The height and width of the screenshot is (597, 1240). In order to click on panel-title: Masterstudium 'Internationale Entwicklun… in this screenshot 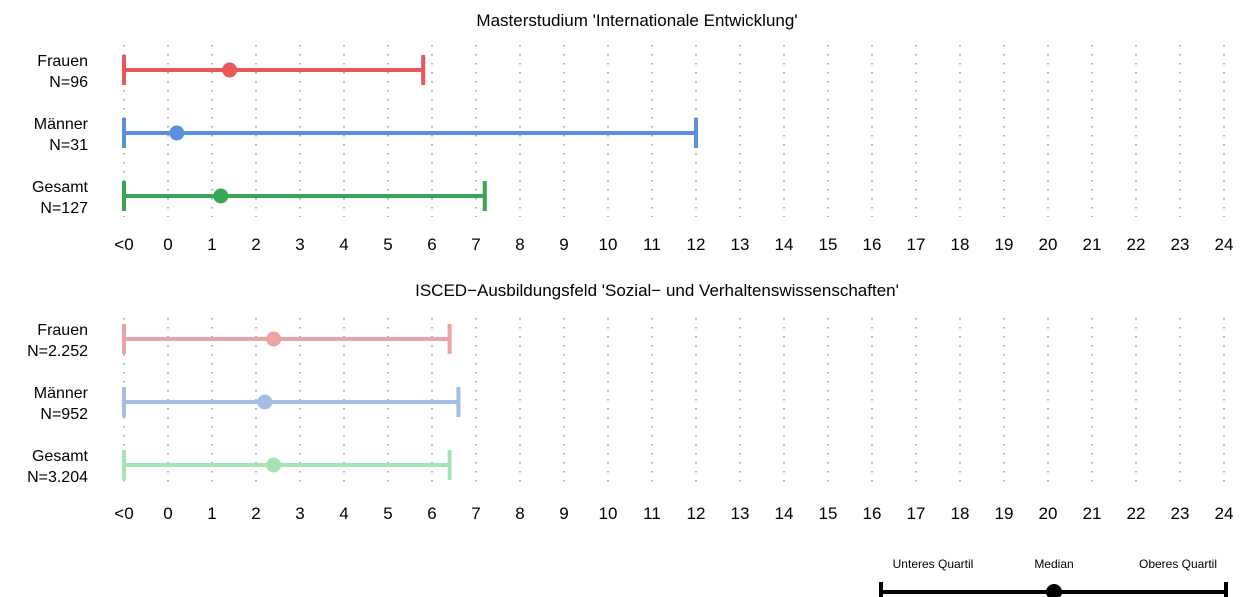, I will do `click(636, 20)`.